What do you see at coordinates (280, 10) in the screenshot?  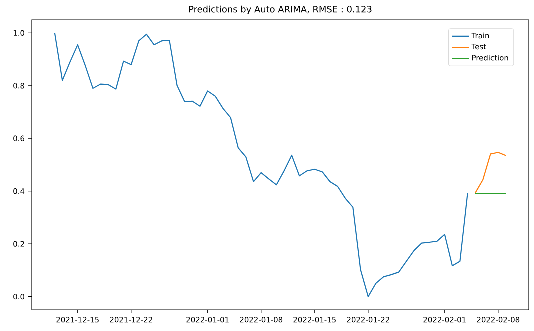 I see `chart-title: Predictions by Auto ARIMA, RMSE : 0.123` at bounding box center [280, 10].